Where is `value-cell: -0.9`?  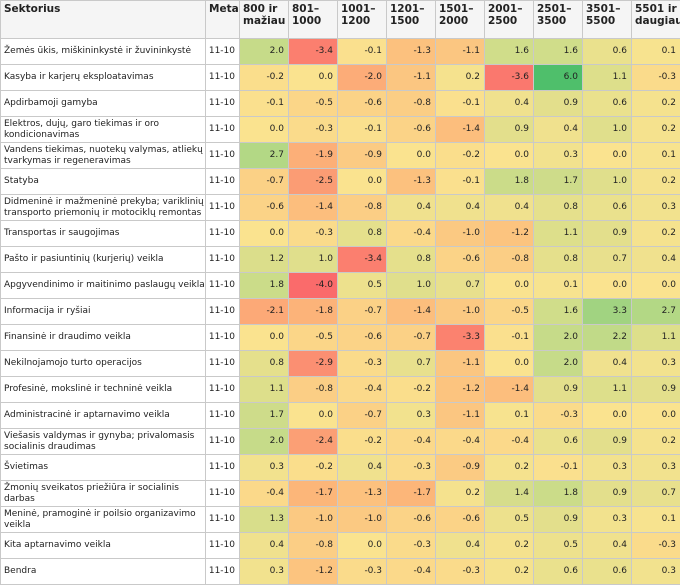 value-cell: -0.9 is located at coordinates (362, 156).